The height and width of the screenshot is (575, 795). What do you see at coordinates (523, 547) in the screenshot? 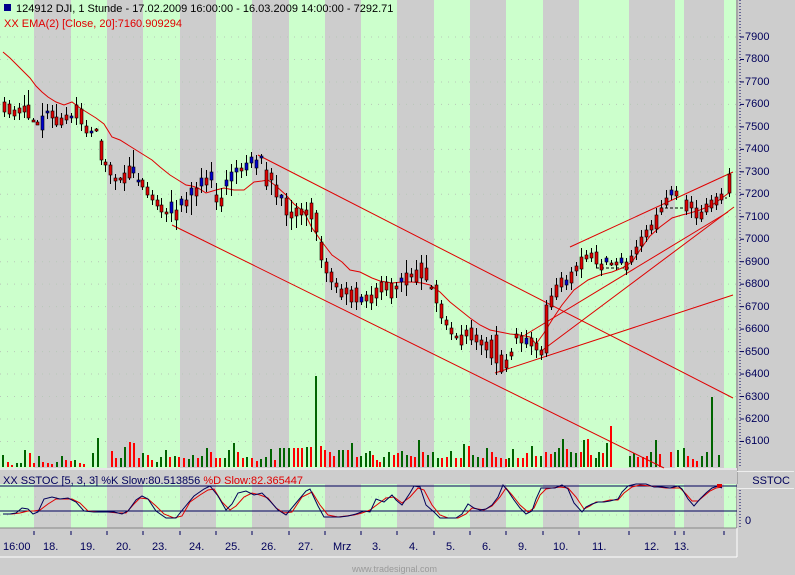
I see `x-tick-label: 9.` at bounding box center [523, 547].